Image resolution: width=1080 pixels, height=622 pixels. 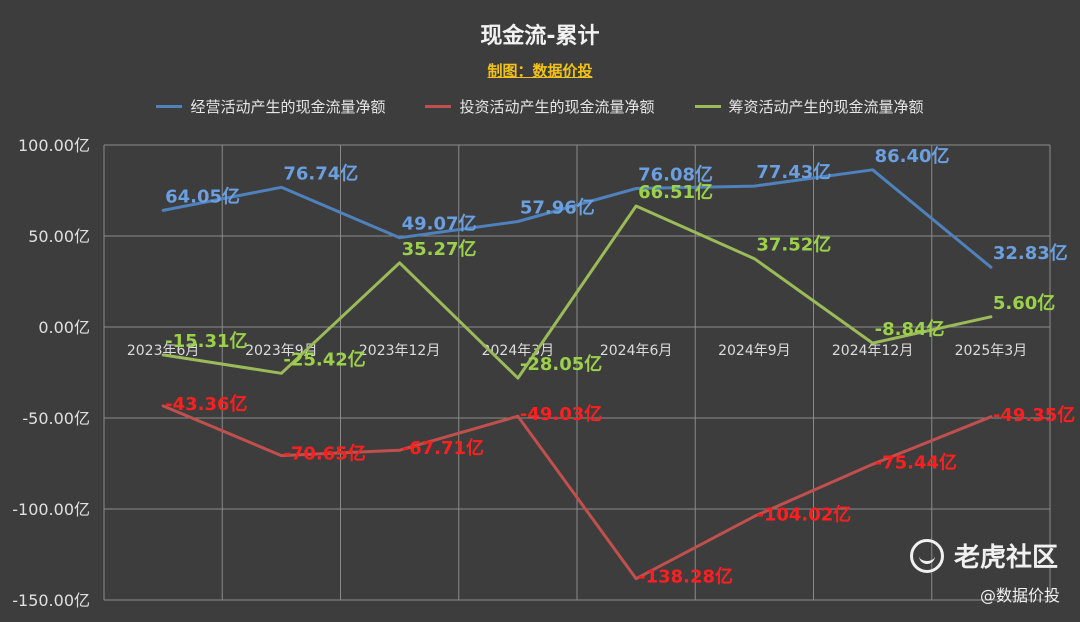 I want to click on legend-swatch-investing, so click(x=438, y=106).